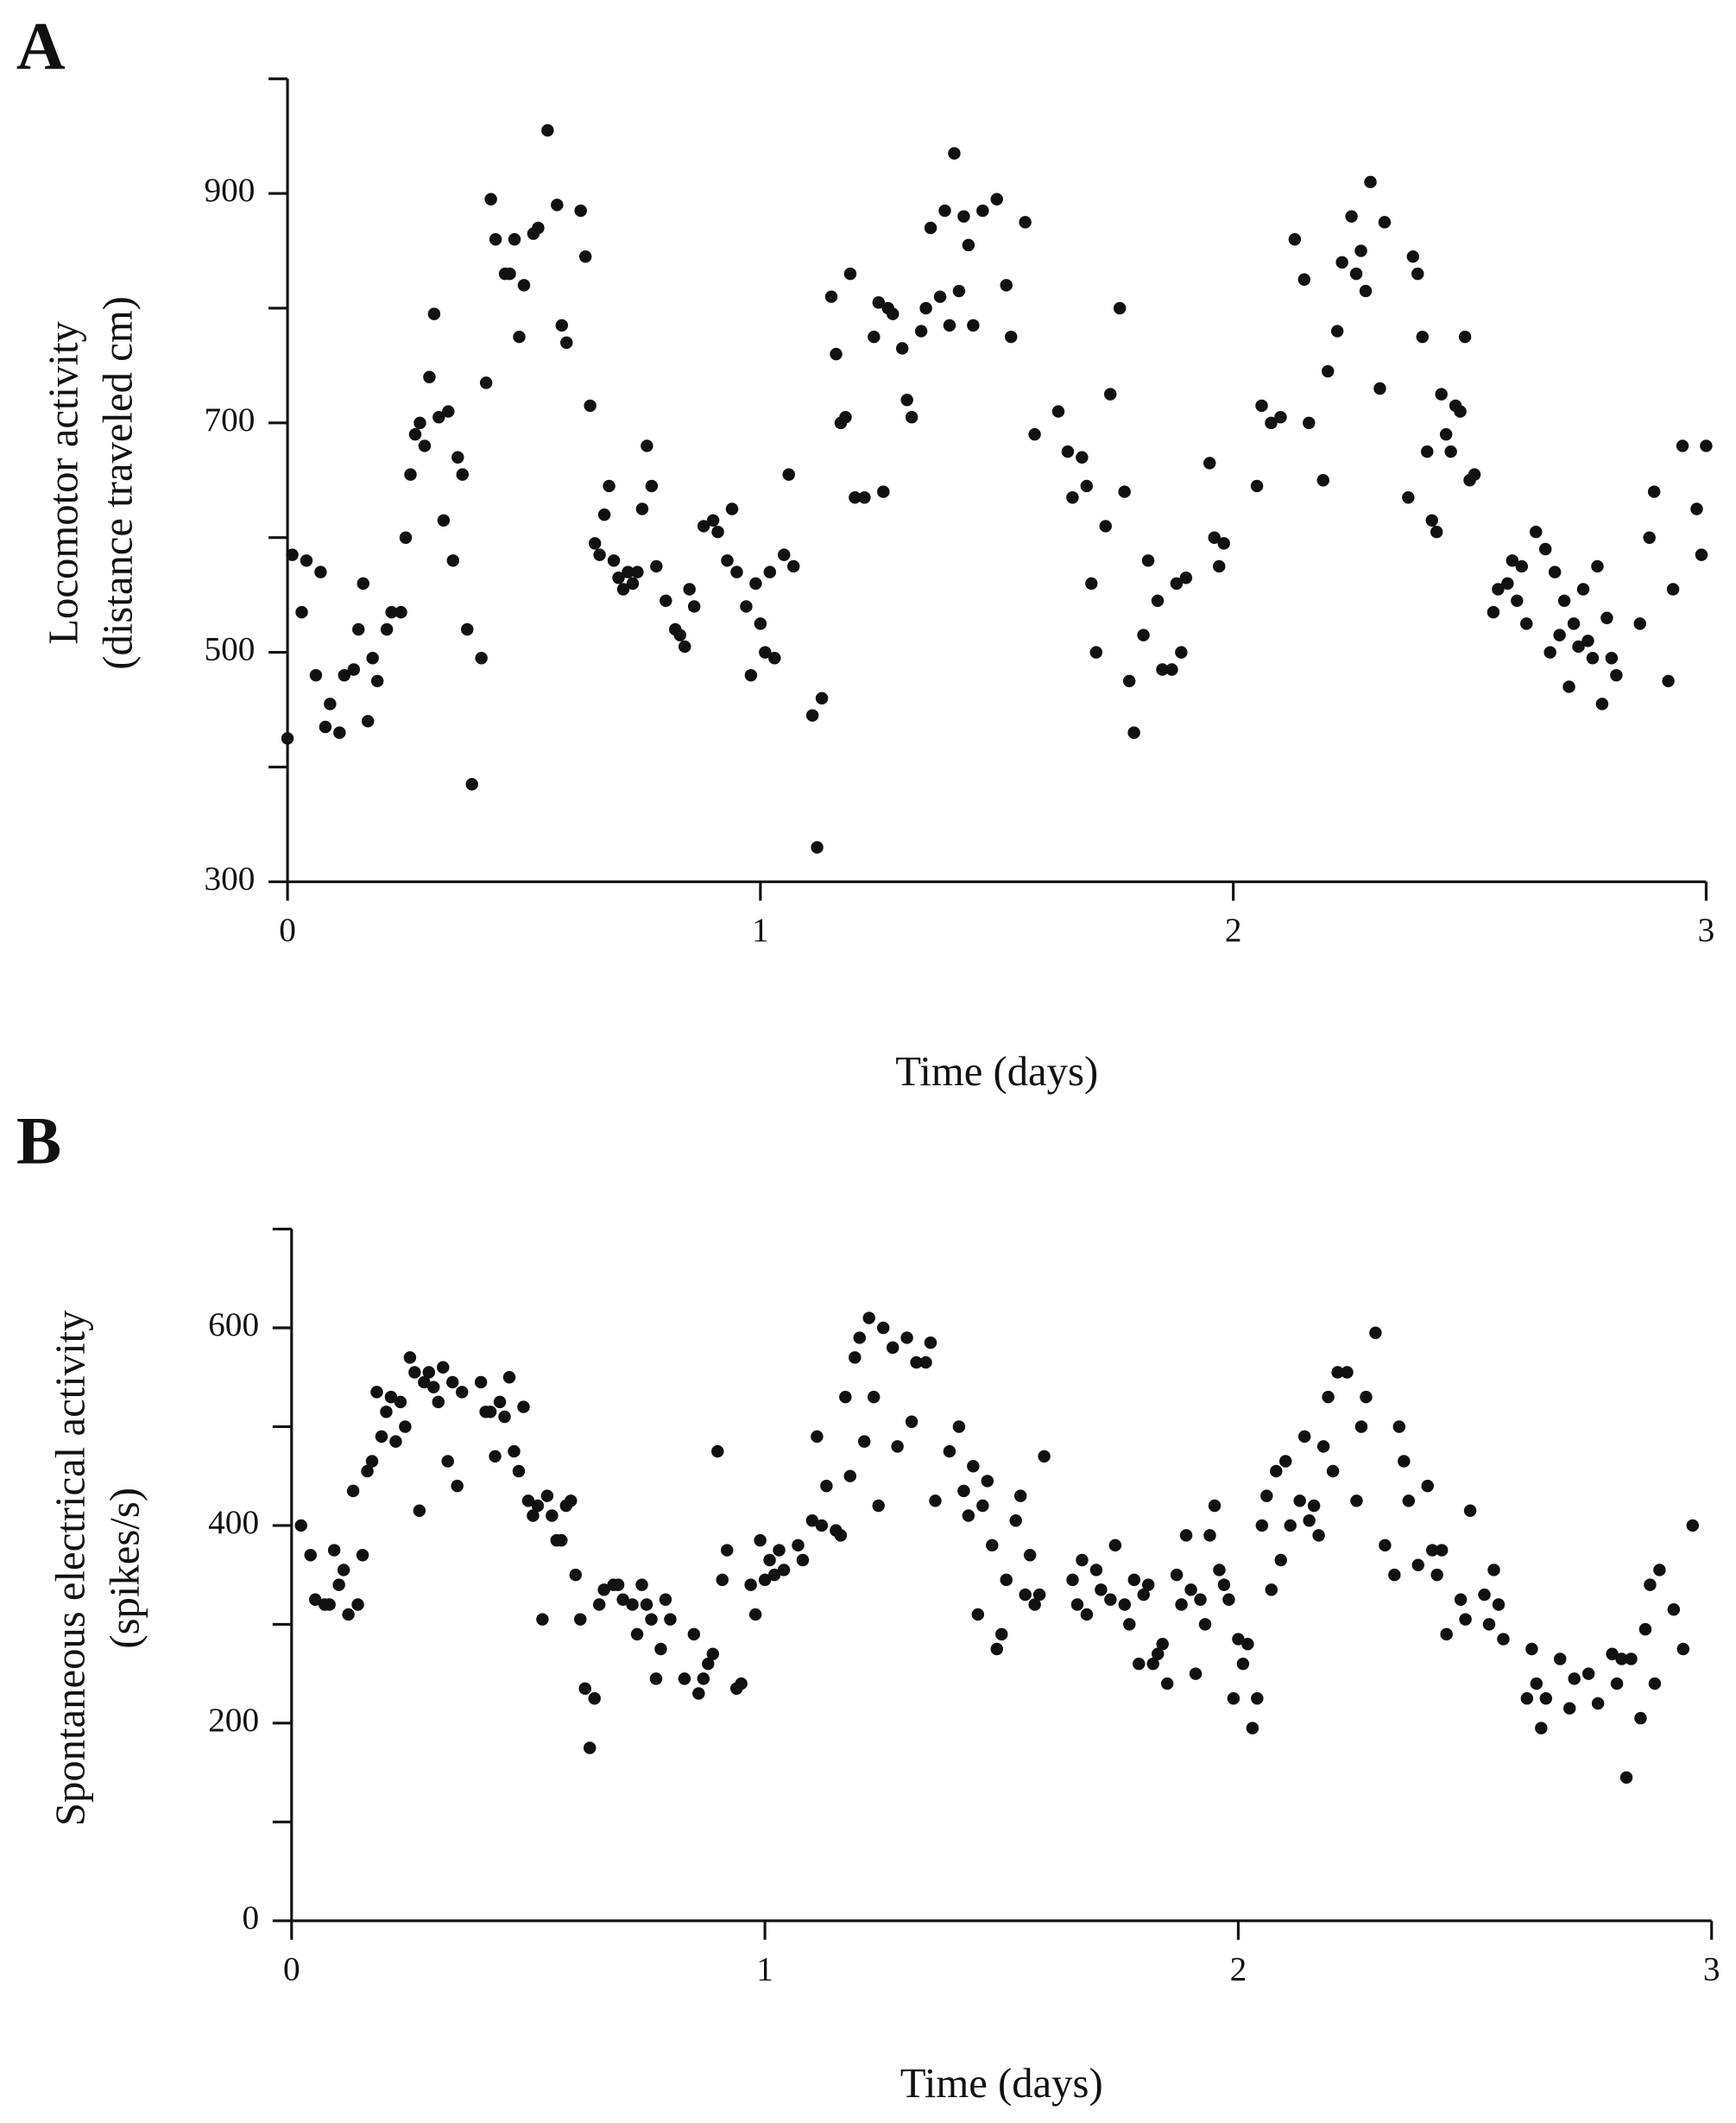  What do you see at coordinates (124, 1568) in the screenshot?
I see `y-axis-title: (spikes/s)` at bounding box center [124, 1568].